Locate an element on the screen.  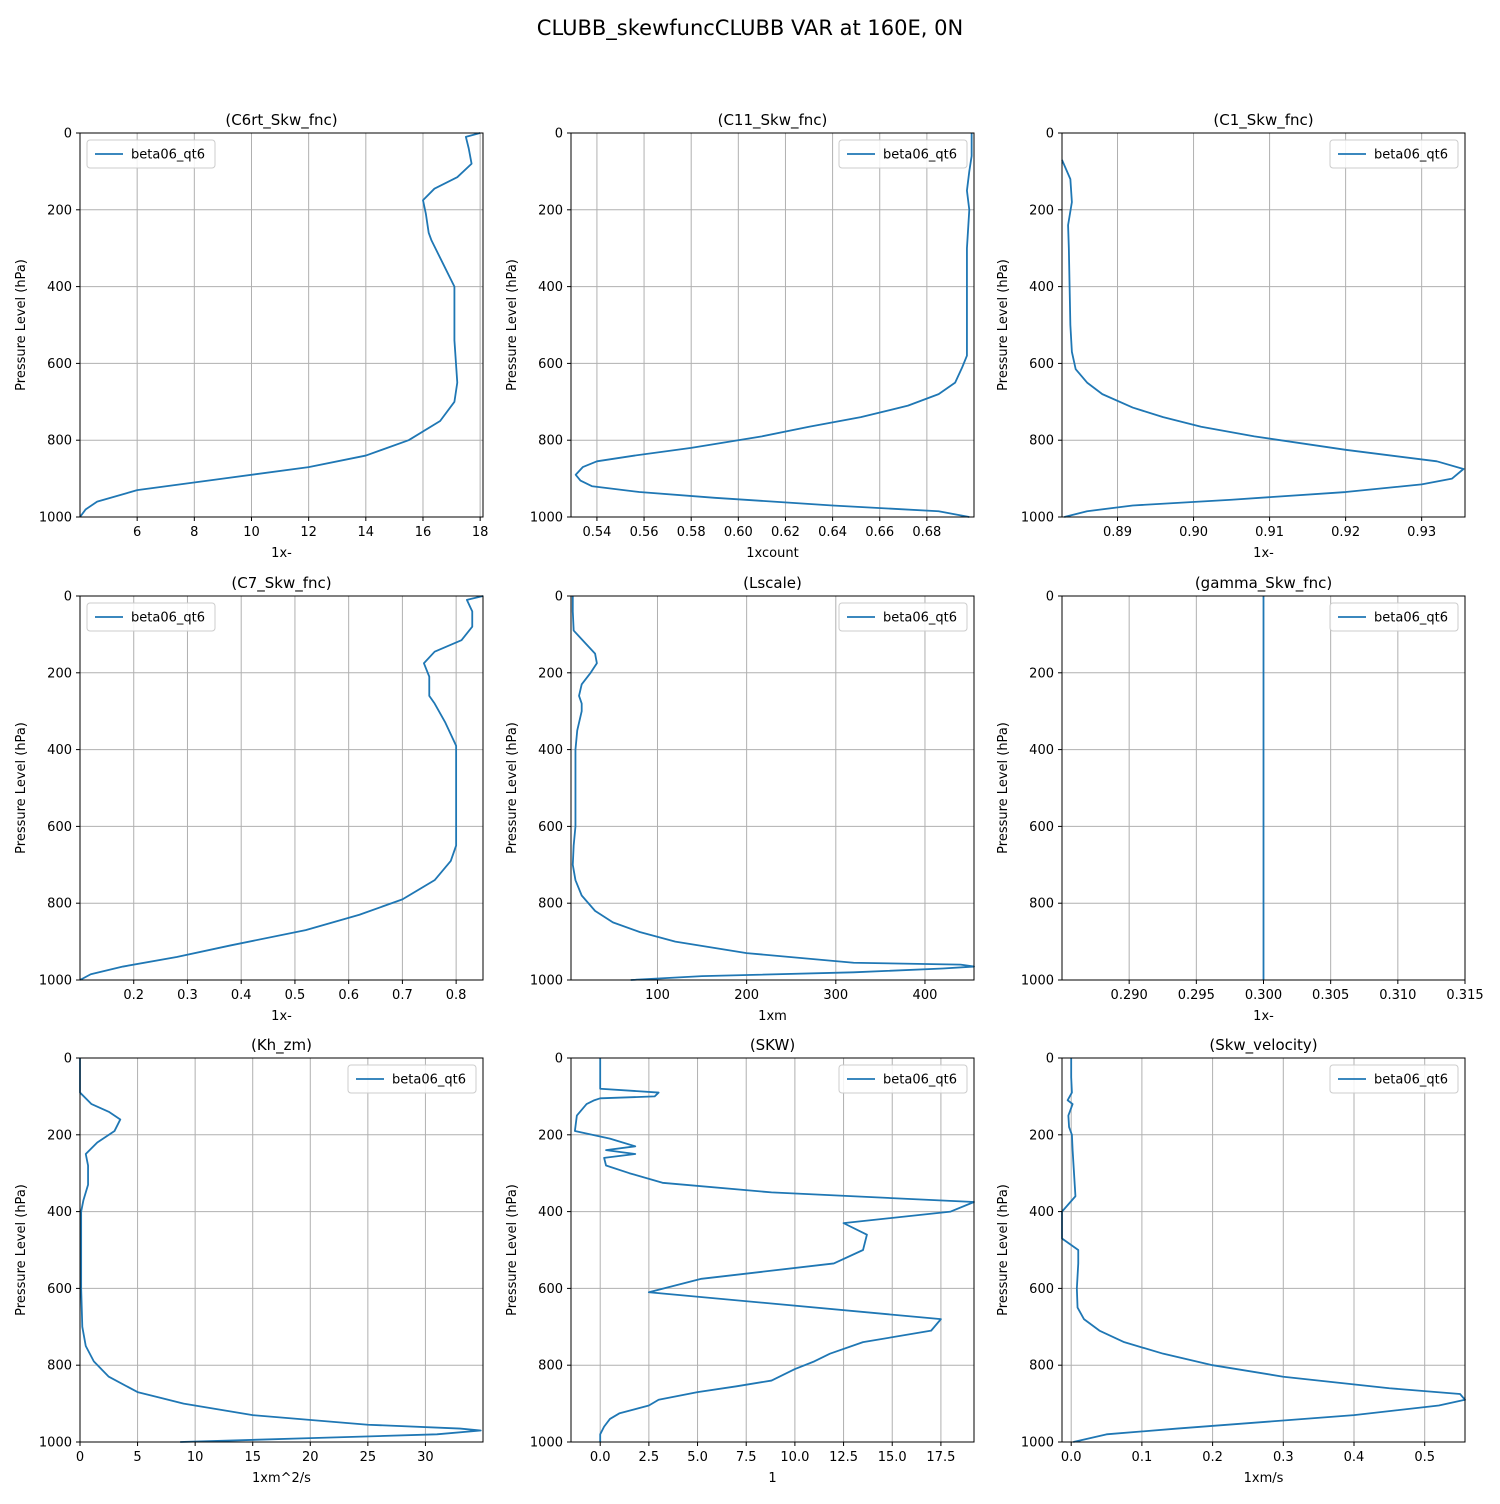
panel-4-xtick-label: 0.3 is located at coordinates (187, 995).